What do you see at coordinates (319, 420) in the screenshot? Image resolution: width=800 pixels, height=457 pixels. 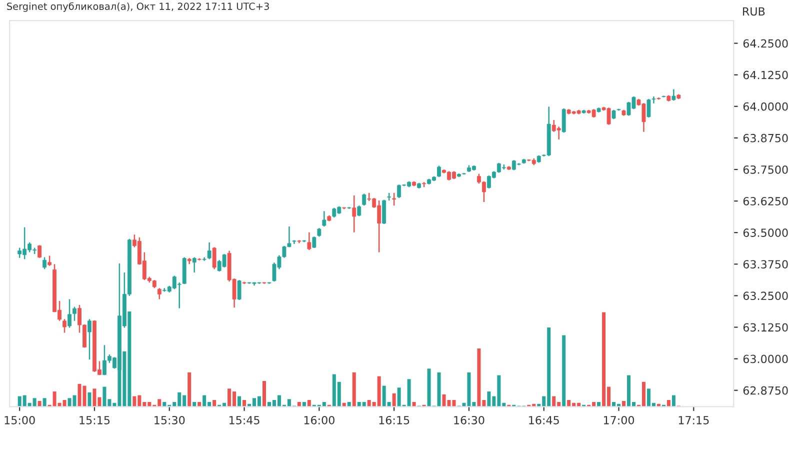 I see `x-tick-label: 16:00` at bounding box center [319, 420].